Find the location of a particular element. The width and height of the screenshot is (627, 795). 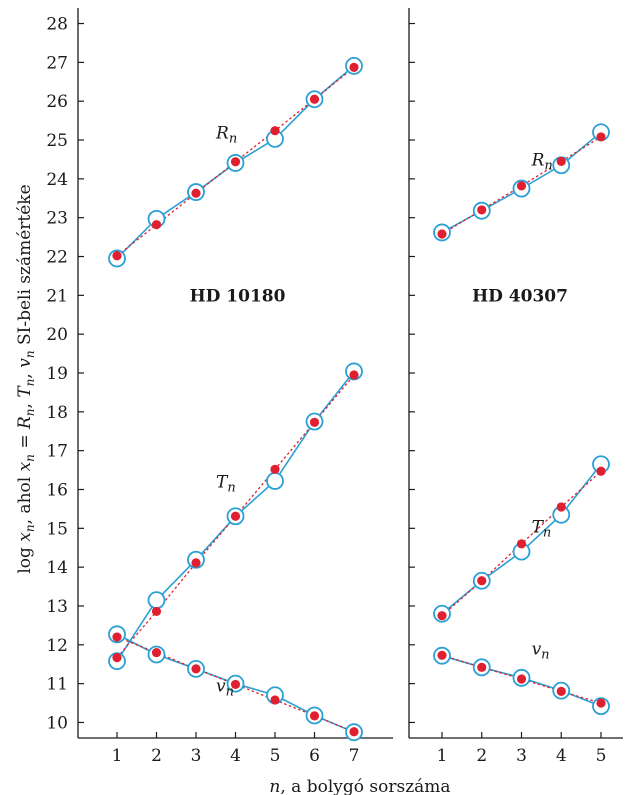

y-axis-label-part: SI-beli számértéke is located at coordinates (25, 267).